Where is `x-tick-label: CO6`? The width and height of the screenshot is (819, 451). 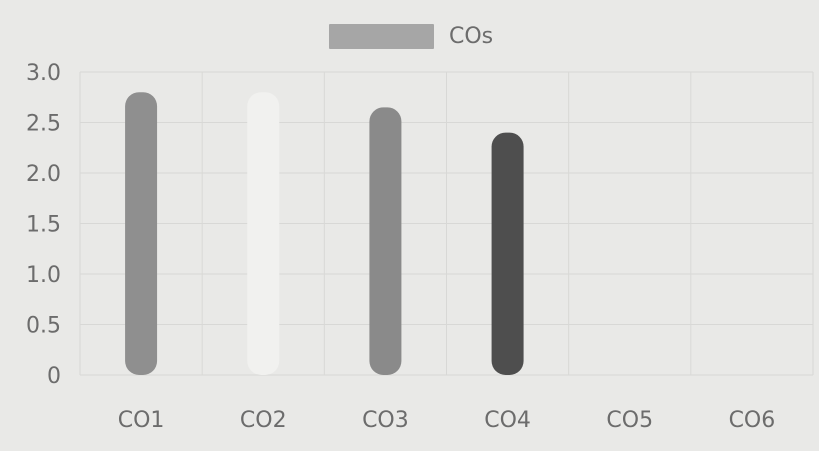 x-tick-label: CO6 is located at coordinates (752, 420).